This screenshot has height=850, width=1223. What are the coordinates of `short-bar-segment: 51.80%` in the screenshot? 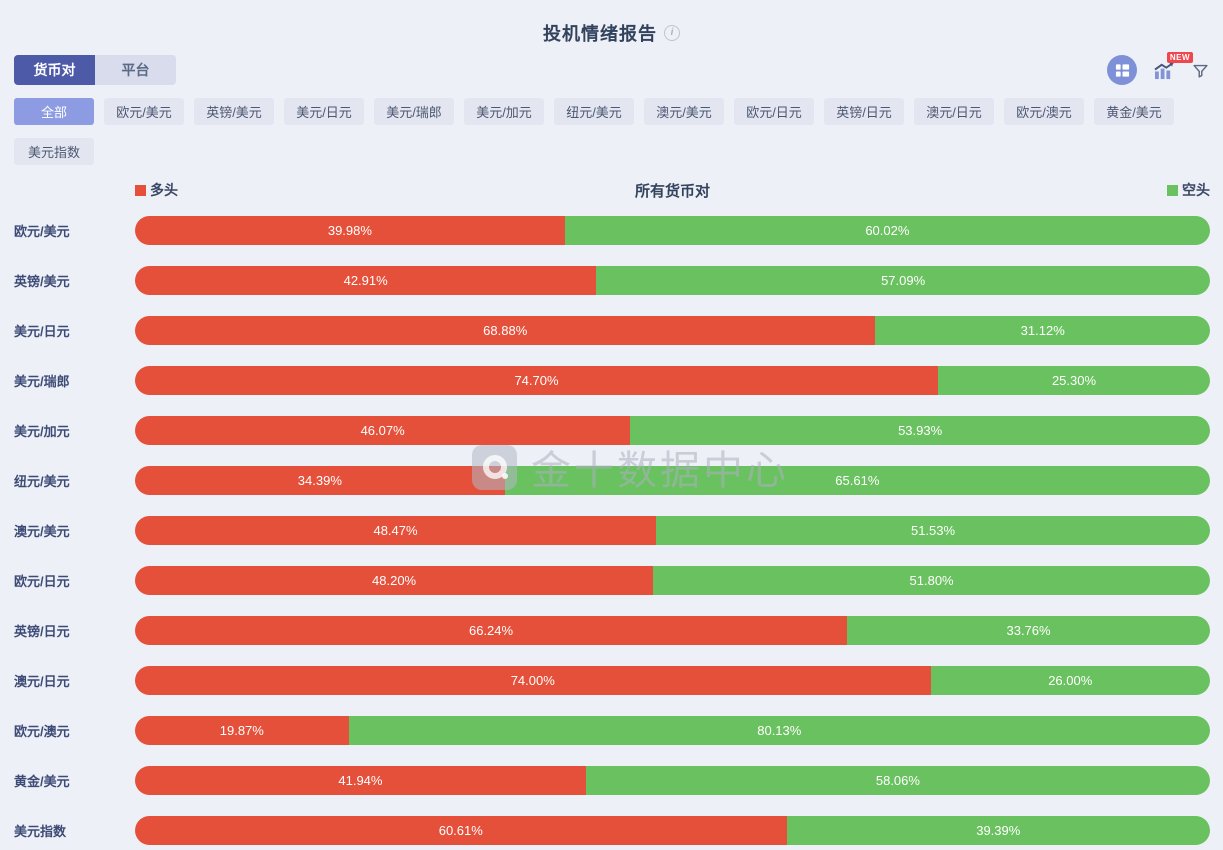 It's located at (931, 580).